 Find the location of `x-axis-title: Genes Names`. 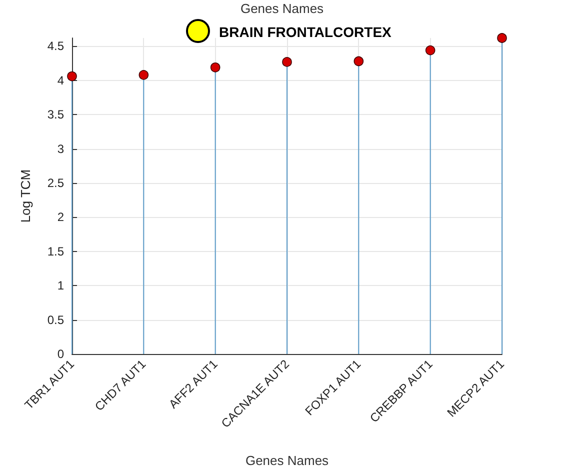

x-axis-title: Genes Names is located at coordinates (287, 460).